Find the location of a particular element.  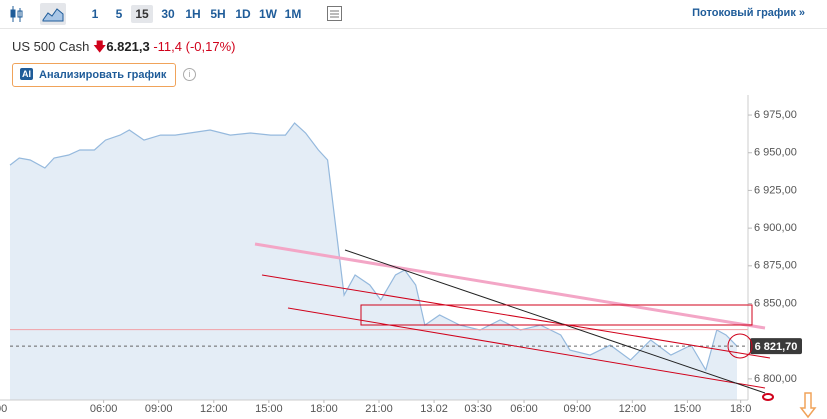

toolbar: 1 5 15 30 1H 5H 1D 1W 1M Потоковый график » is located at coordinates (413, 14).